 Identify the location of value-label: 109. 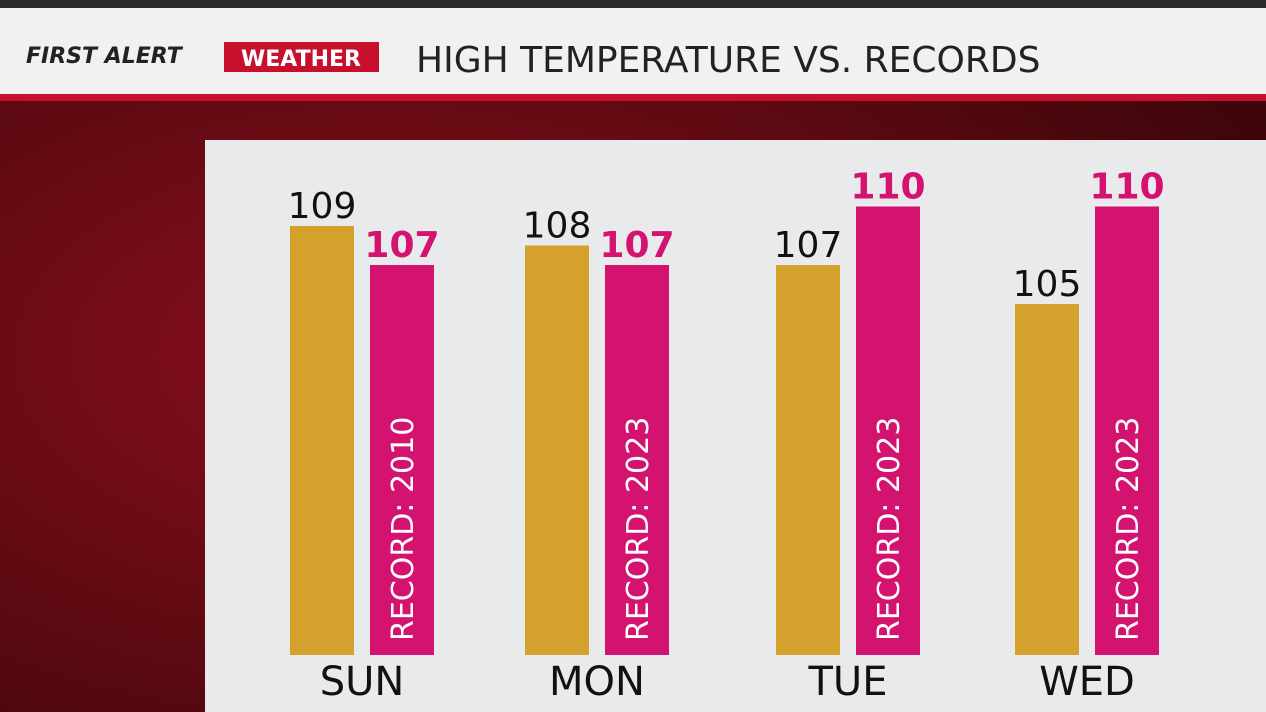
(322, 206).